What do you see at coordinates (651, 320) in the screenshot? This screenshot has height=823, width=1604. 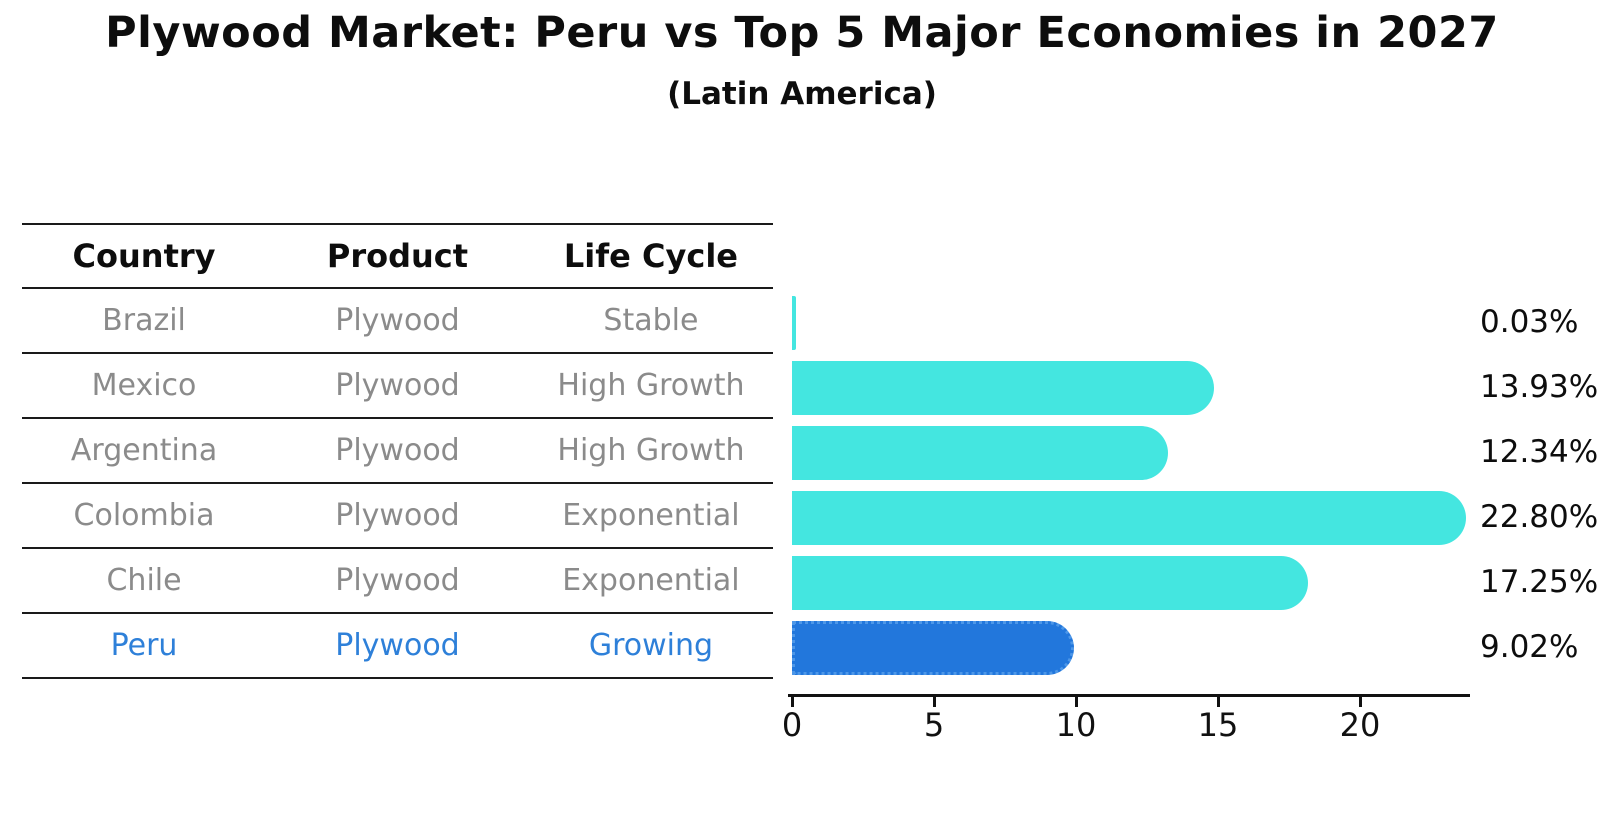 I see `cell-life_cycle: Stable` at bounding box center [651, 320].